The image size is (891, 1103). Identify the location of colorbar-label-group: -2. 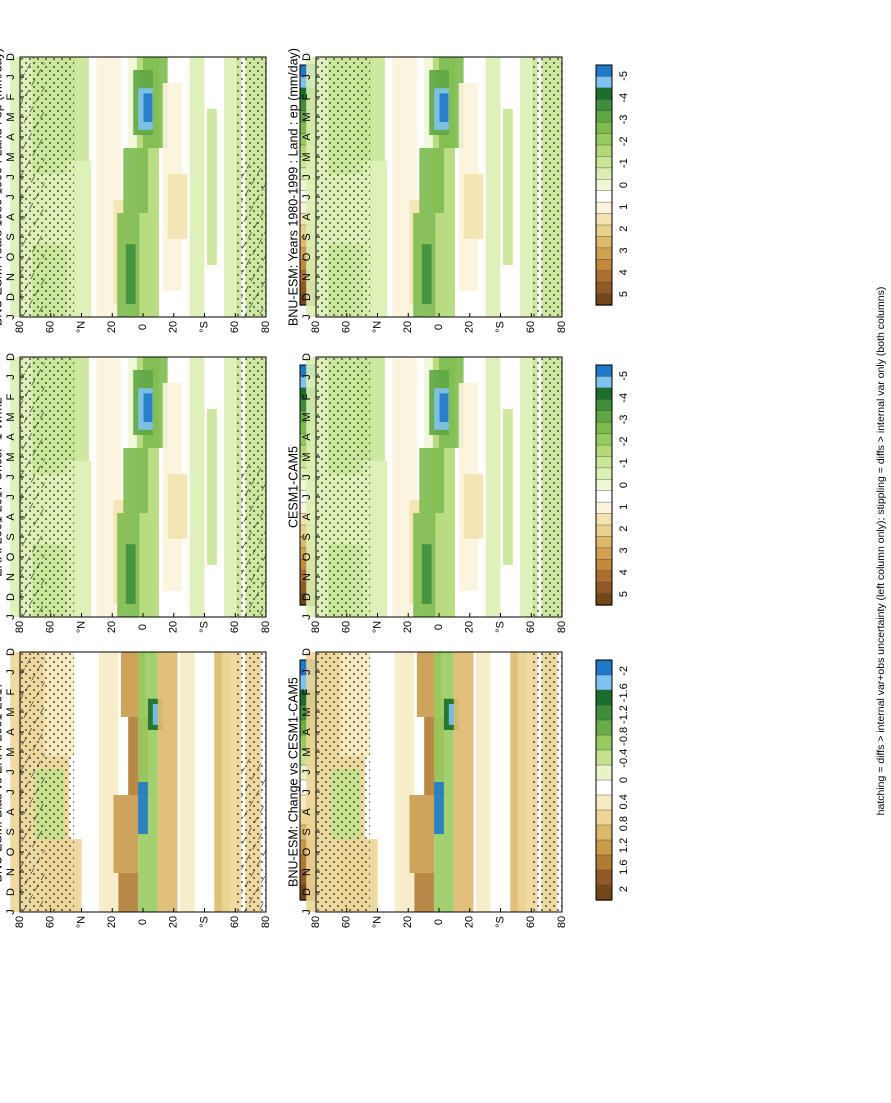
(624, 671).